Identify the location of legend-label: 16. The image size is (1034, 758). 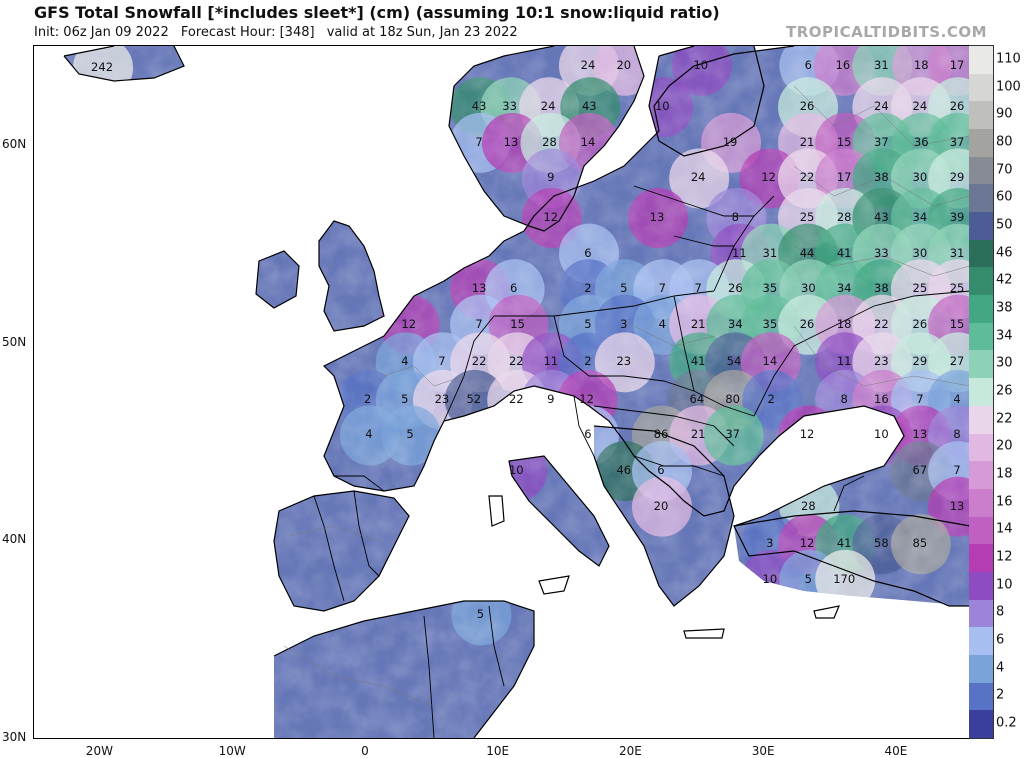
(1004, 502).